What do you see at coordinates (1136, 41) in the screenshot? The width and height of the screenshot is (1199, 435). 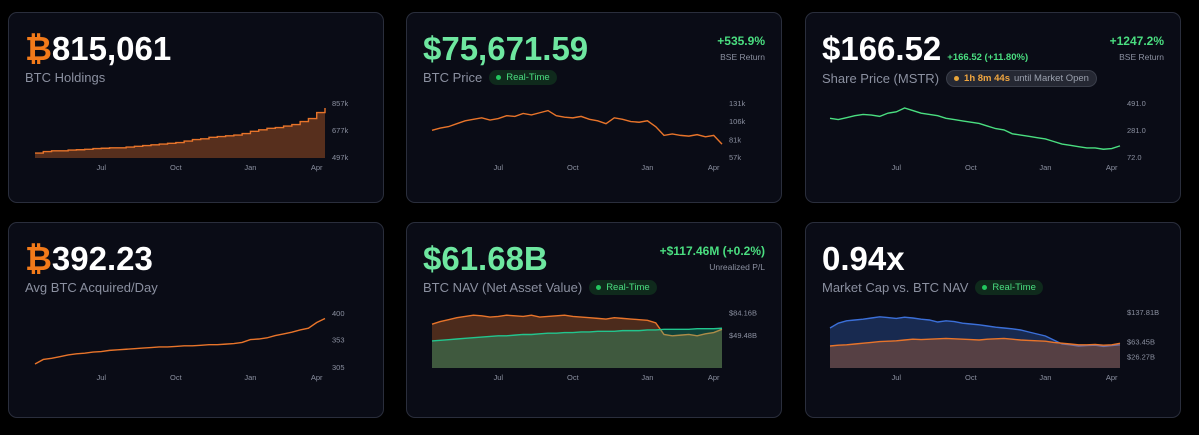 I see `change: +1247.2%` at bounding box center [1136, 41].